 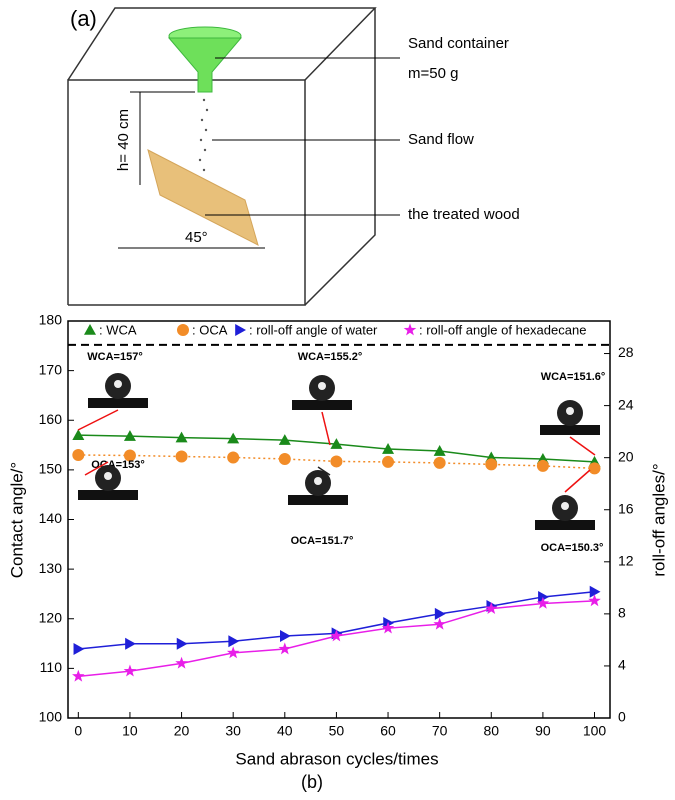 What do you see at coordinates (51, 717) in the screenshot?
I see `y-tick-label: 100` at bounding box center [51, 717].